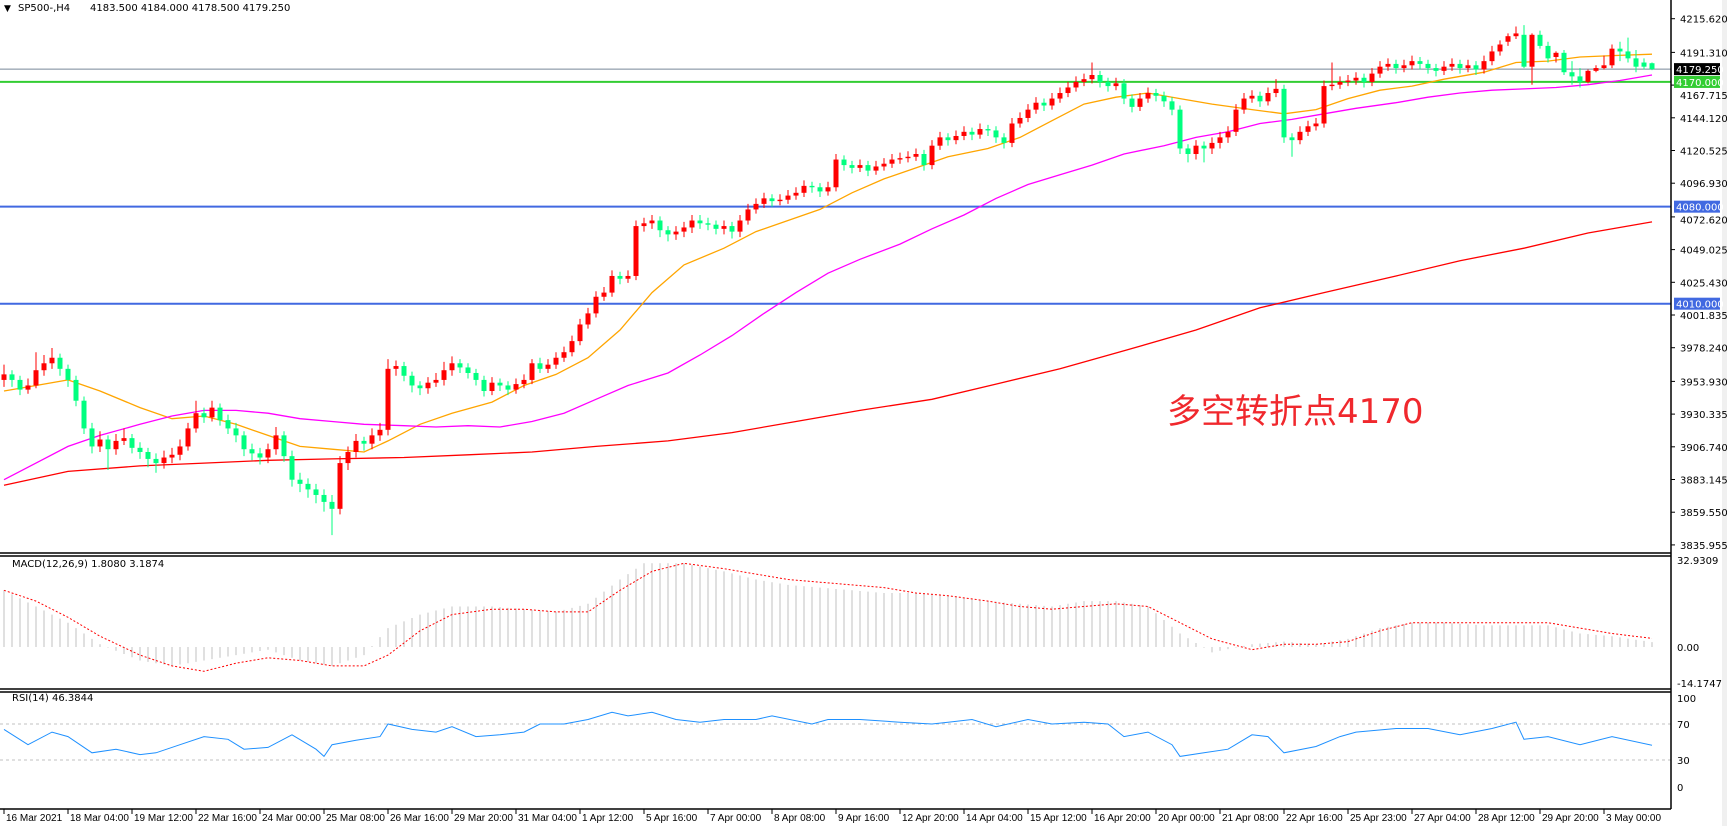 This screenshot has height=826, width=1727. What do you see at coordinates (1703, 316) in the screenshot?
I see `price-tick-label: 4001.835` at bounding box center [1703, 316].